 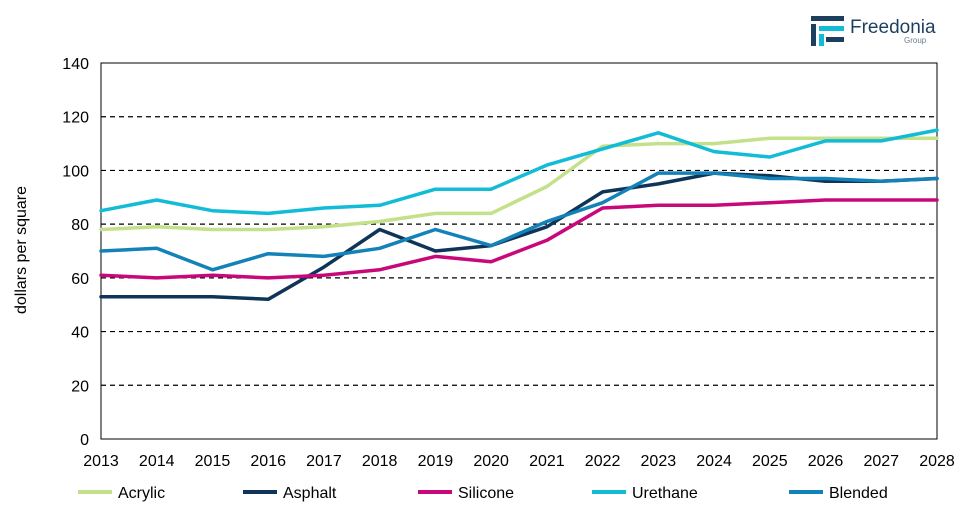 I want to click on x-tick-label: 2021, so click(x=547, y=461).